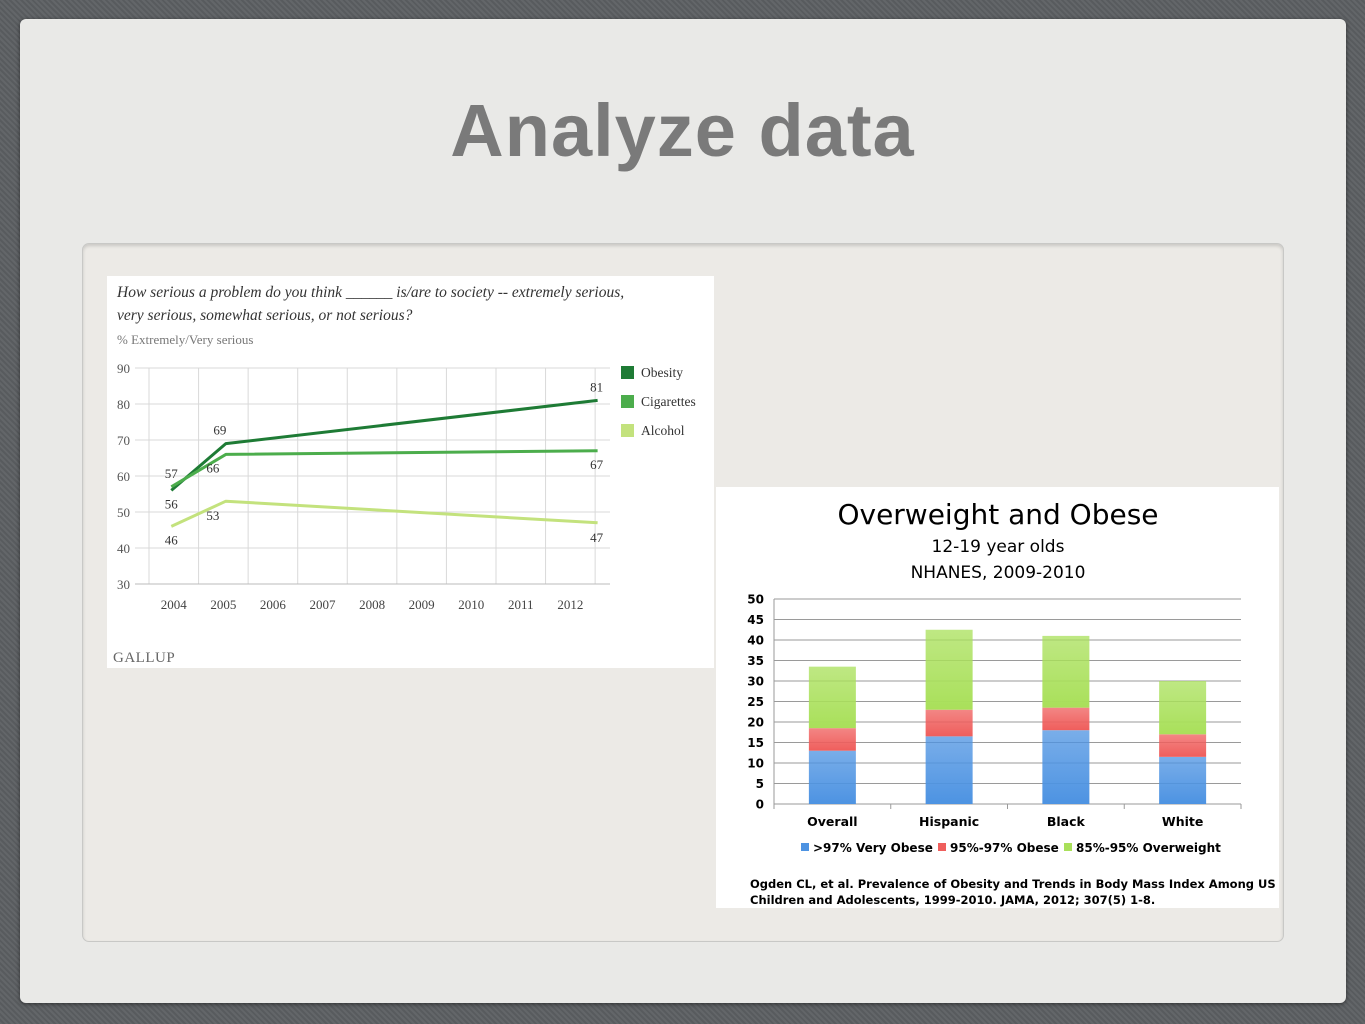  Describe the element at coordinates (1066, 671) in the screenshot. I see `chart2-bar-black-s2` at that location.